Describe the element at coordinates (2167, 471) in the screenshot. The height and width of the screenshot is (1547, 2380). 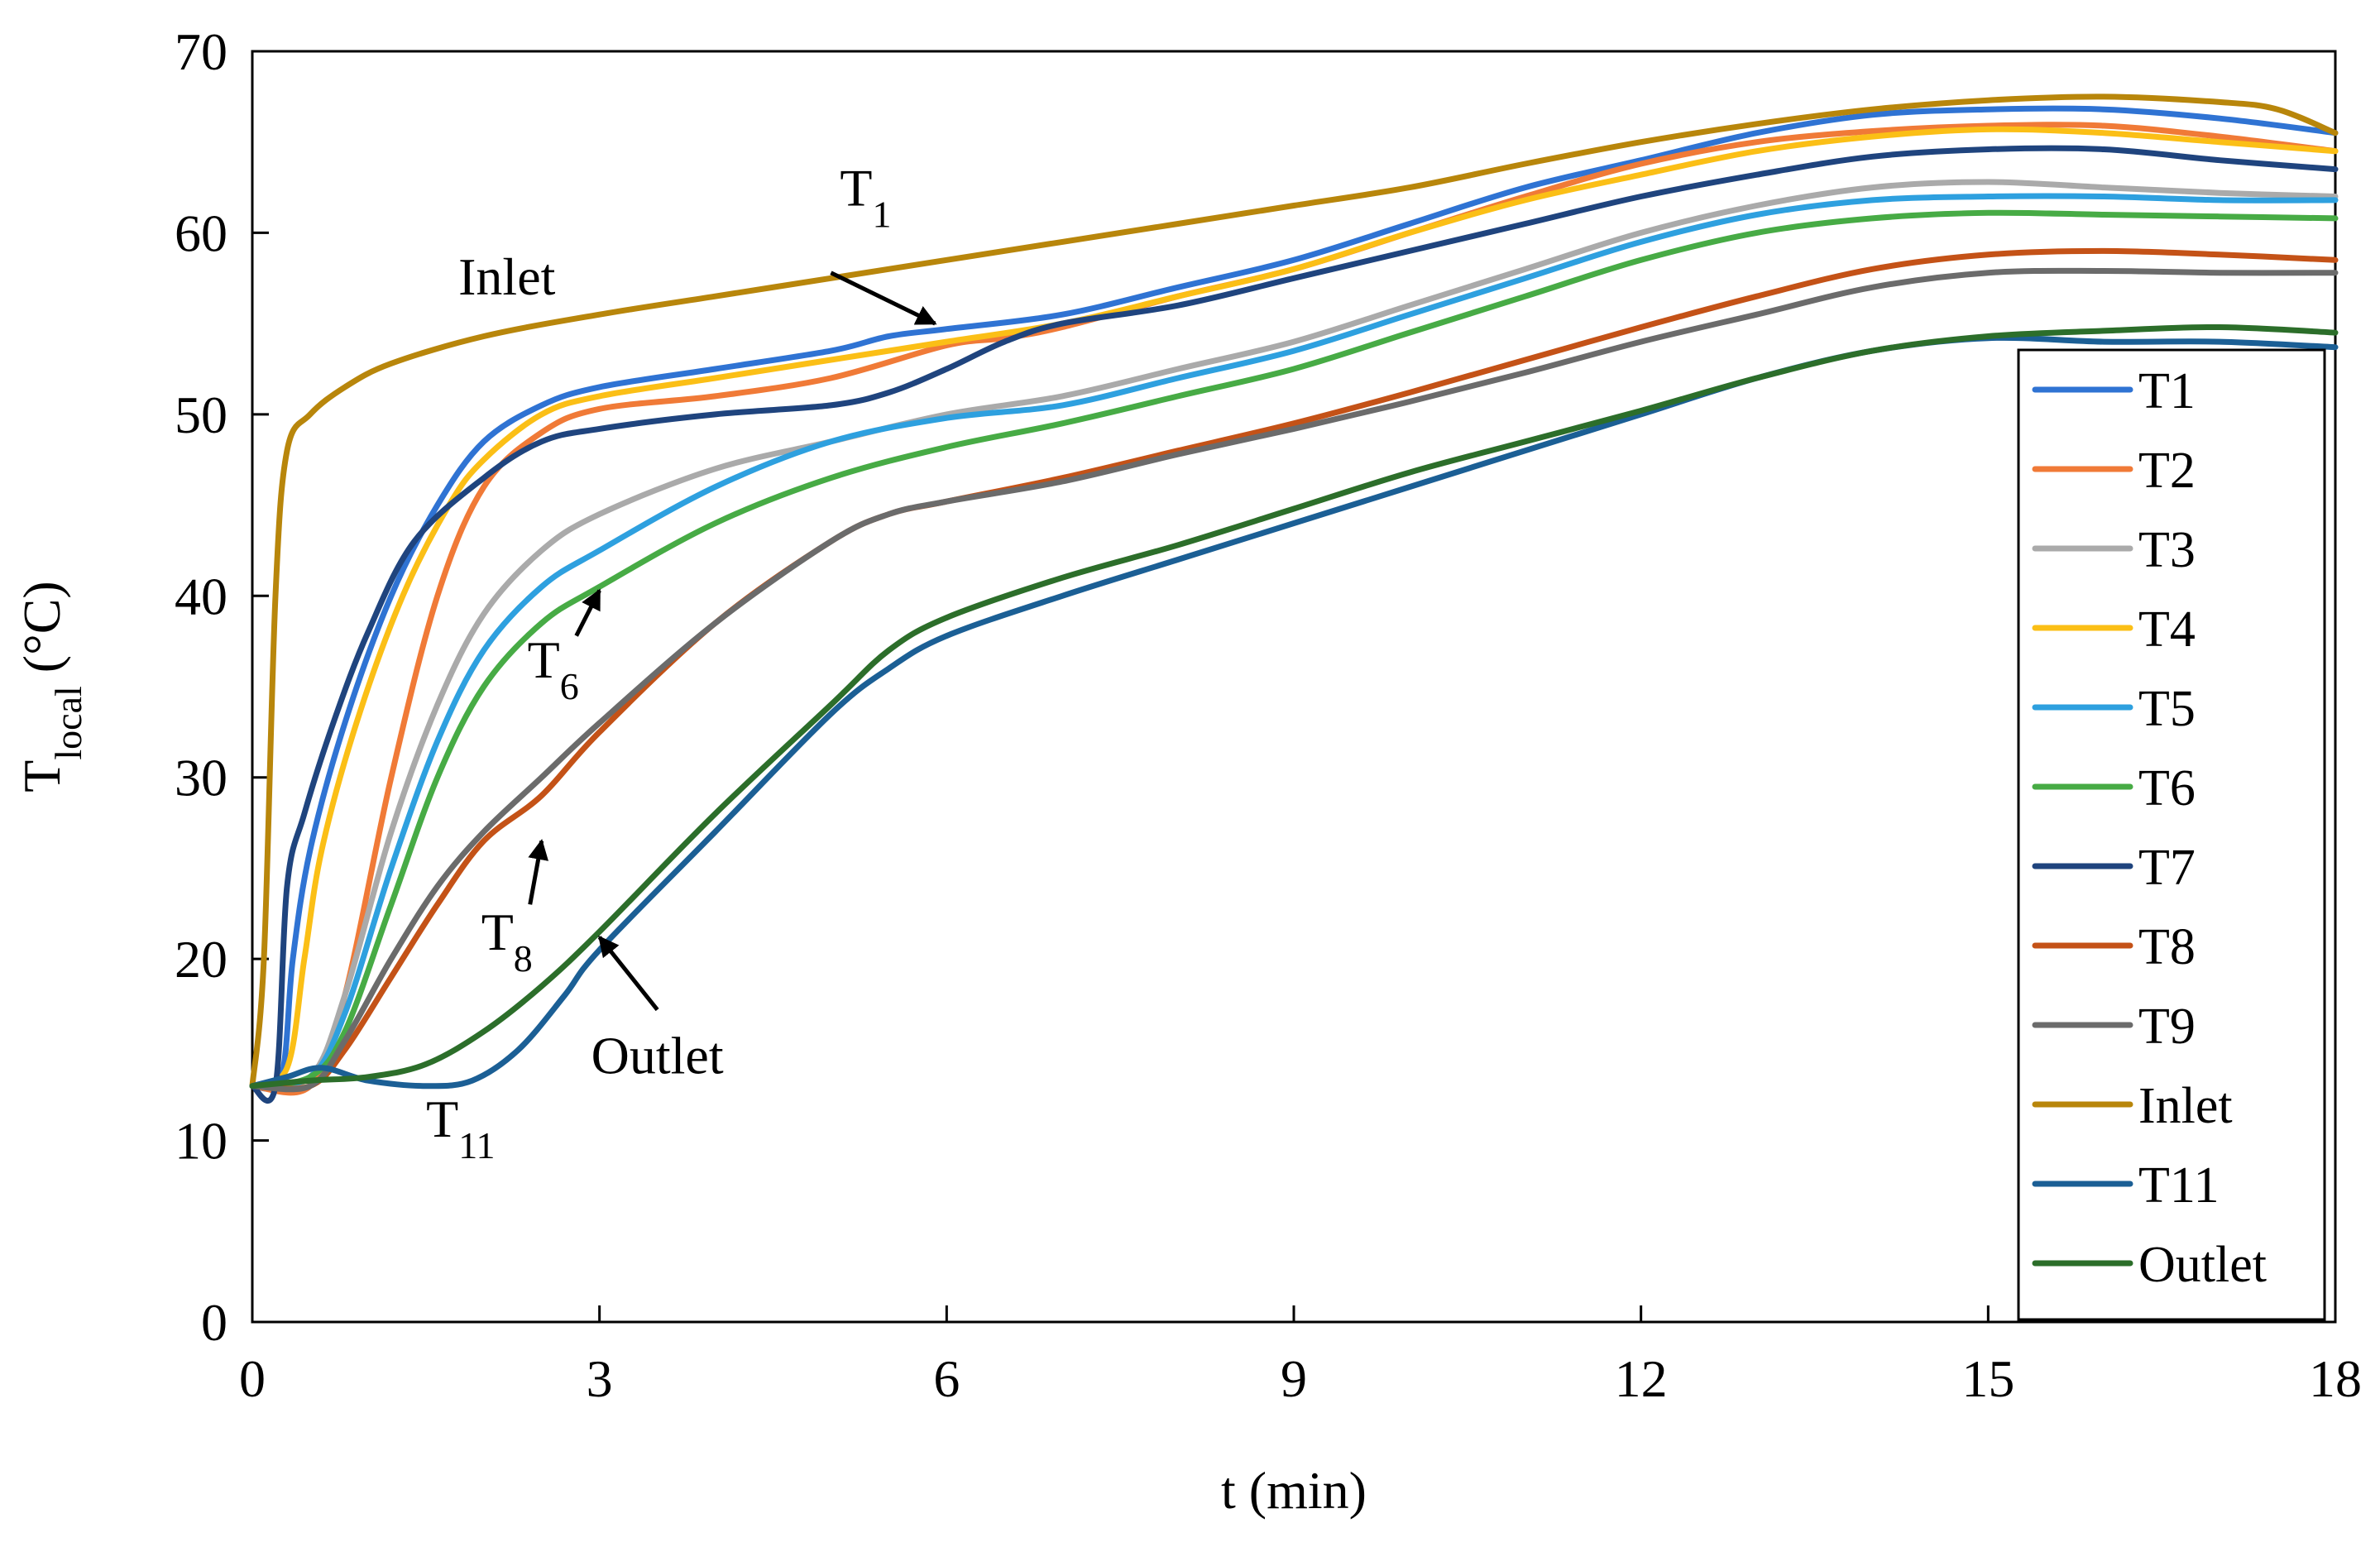
I see `legend-label-t2: T2` at that location.